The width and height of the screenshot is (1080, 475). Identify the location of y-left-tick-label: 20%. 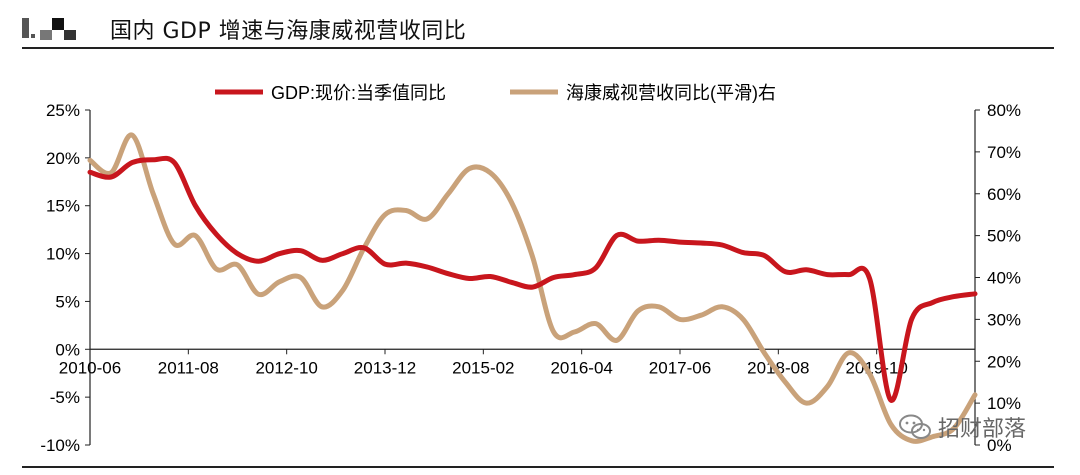
(63, 158).